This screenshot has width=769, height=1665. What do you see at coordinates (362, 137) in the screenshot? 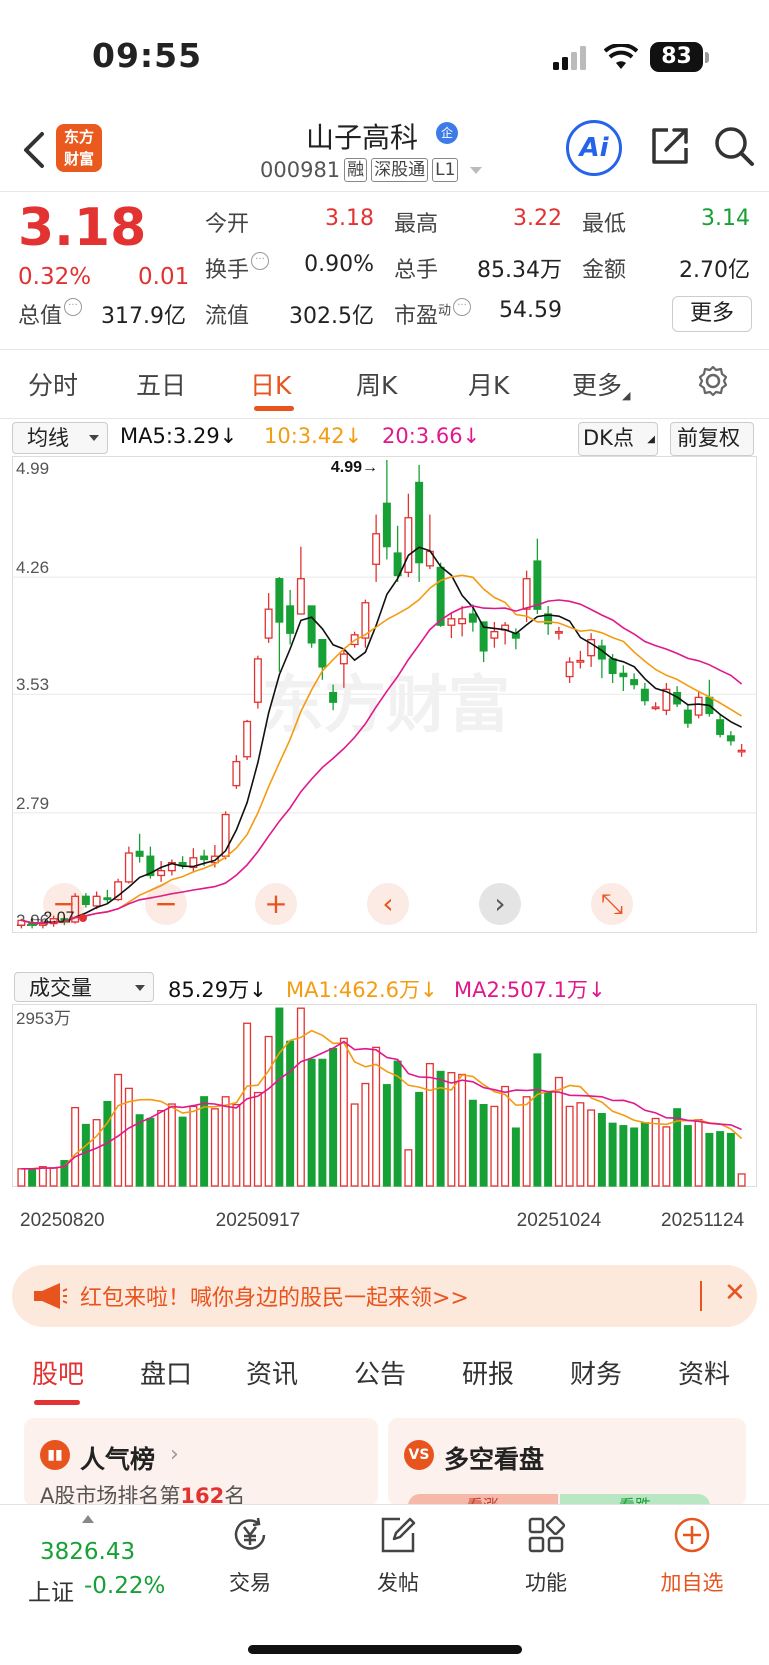
I see `stock-name: 山子高科` at bounding box center [362, 137].